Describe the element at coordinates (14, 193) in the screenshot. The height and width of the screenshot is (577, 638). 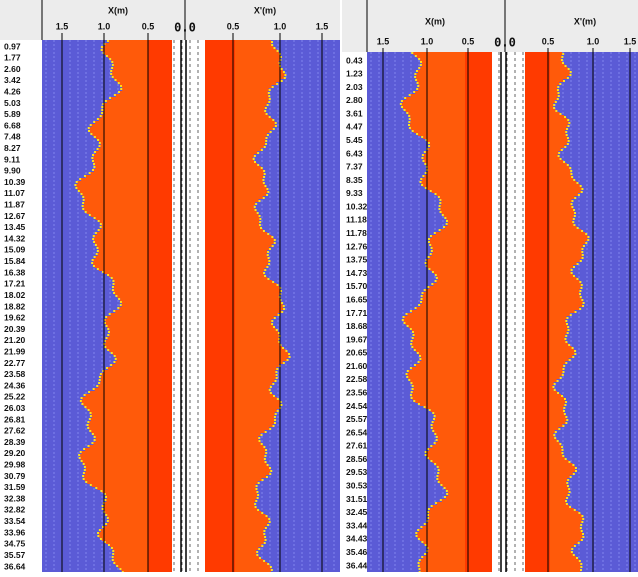
I see `depth-label: 11.07` at that location.